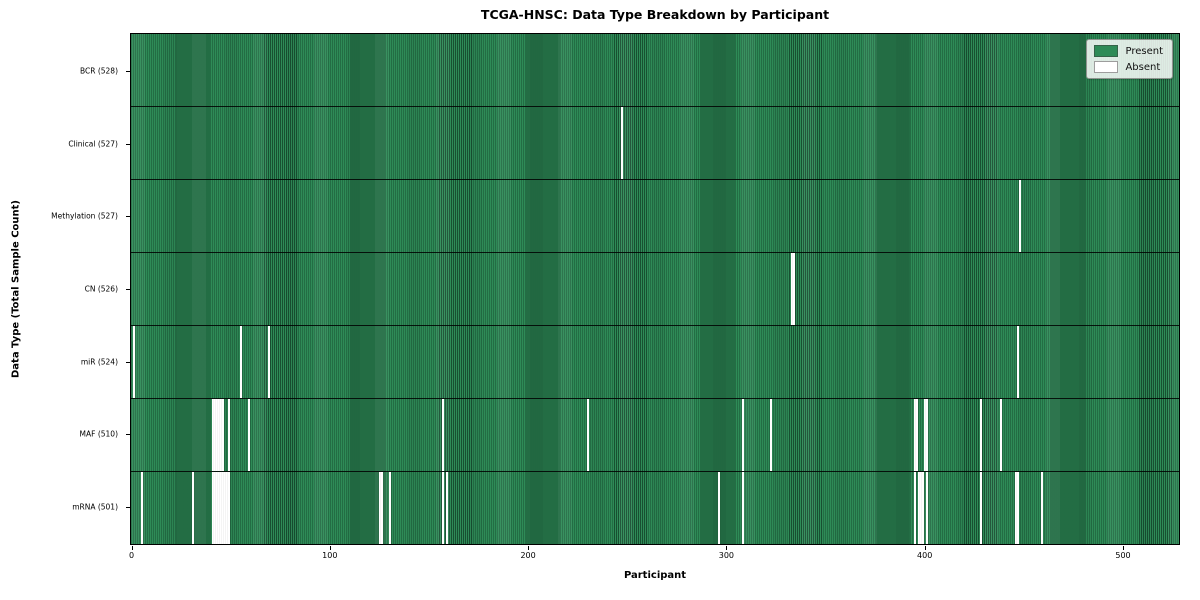  What do you see at coordinates (1129, 59) in the screenshot?
I see `legend: Present Absent` at bounding box center [1129, 59].